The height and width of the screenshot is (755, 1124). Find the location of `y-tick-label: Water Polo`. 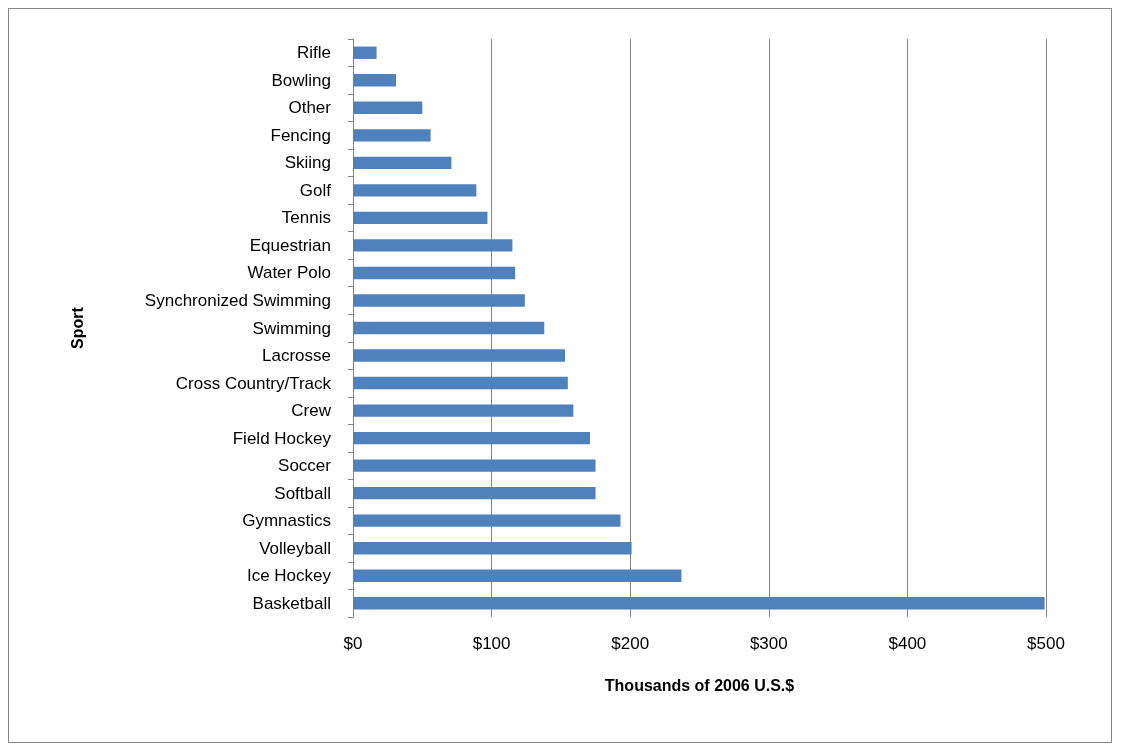

y-tick-label: Water Polo is located at coordinates (289, 273).